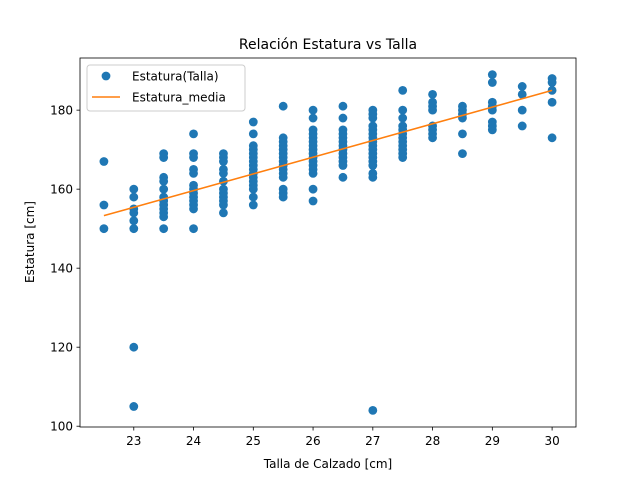  I want to click on x-tick-label: 26, so click(312, 441).